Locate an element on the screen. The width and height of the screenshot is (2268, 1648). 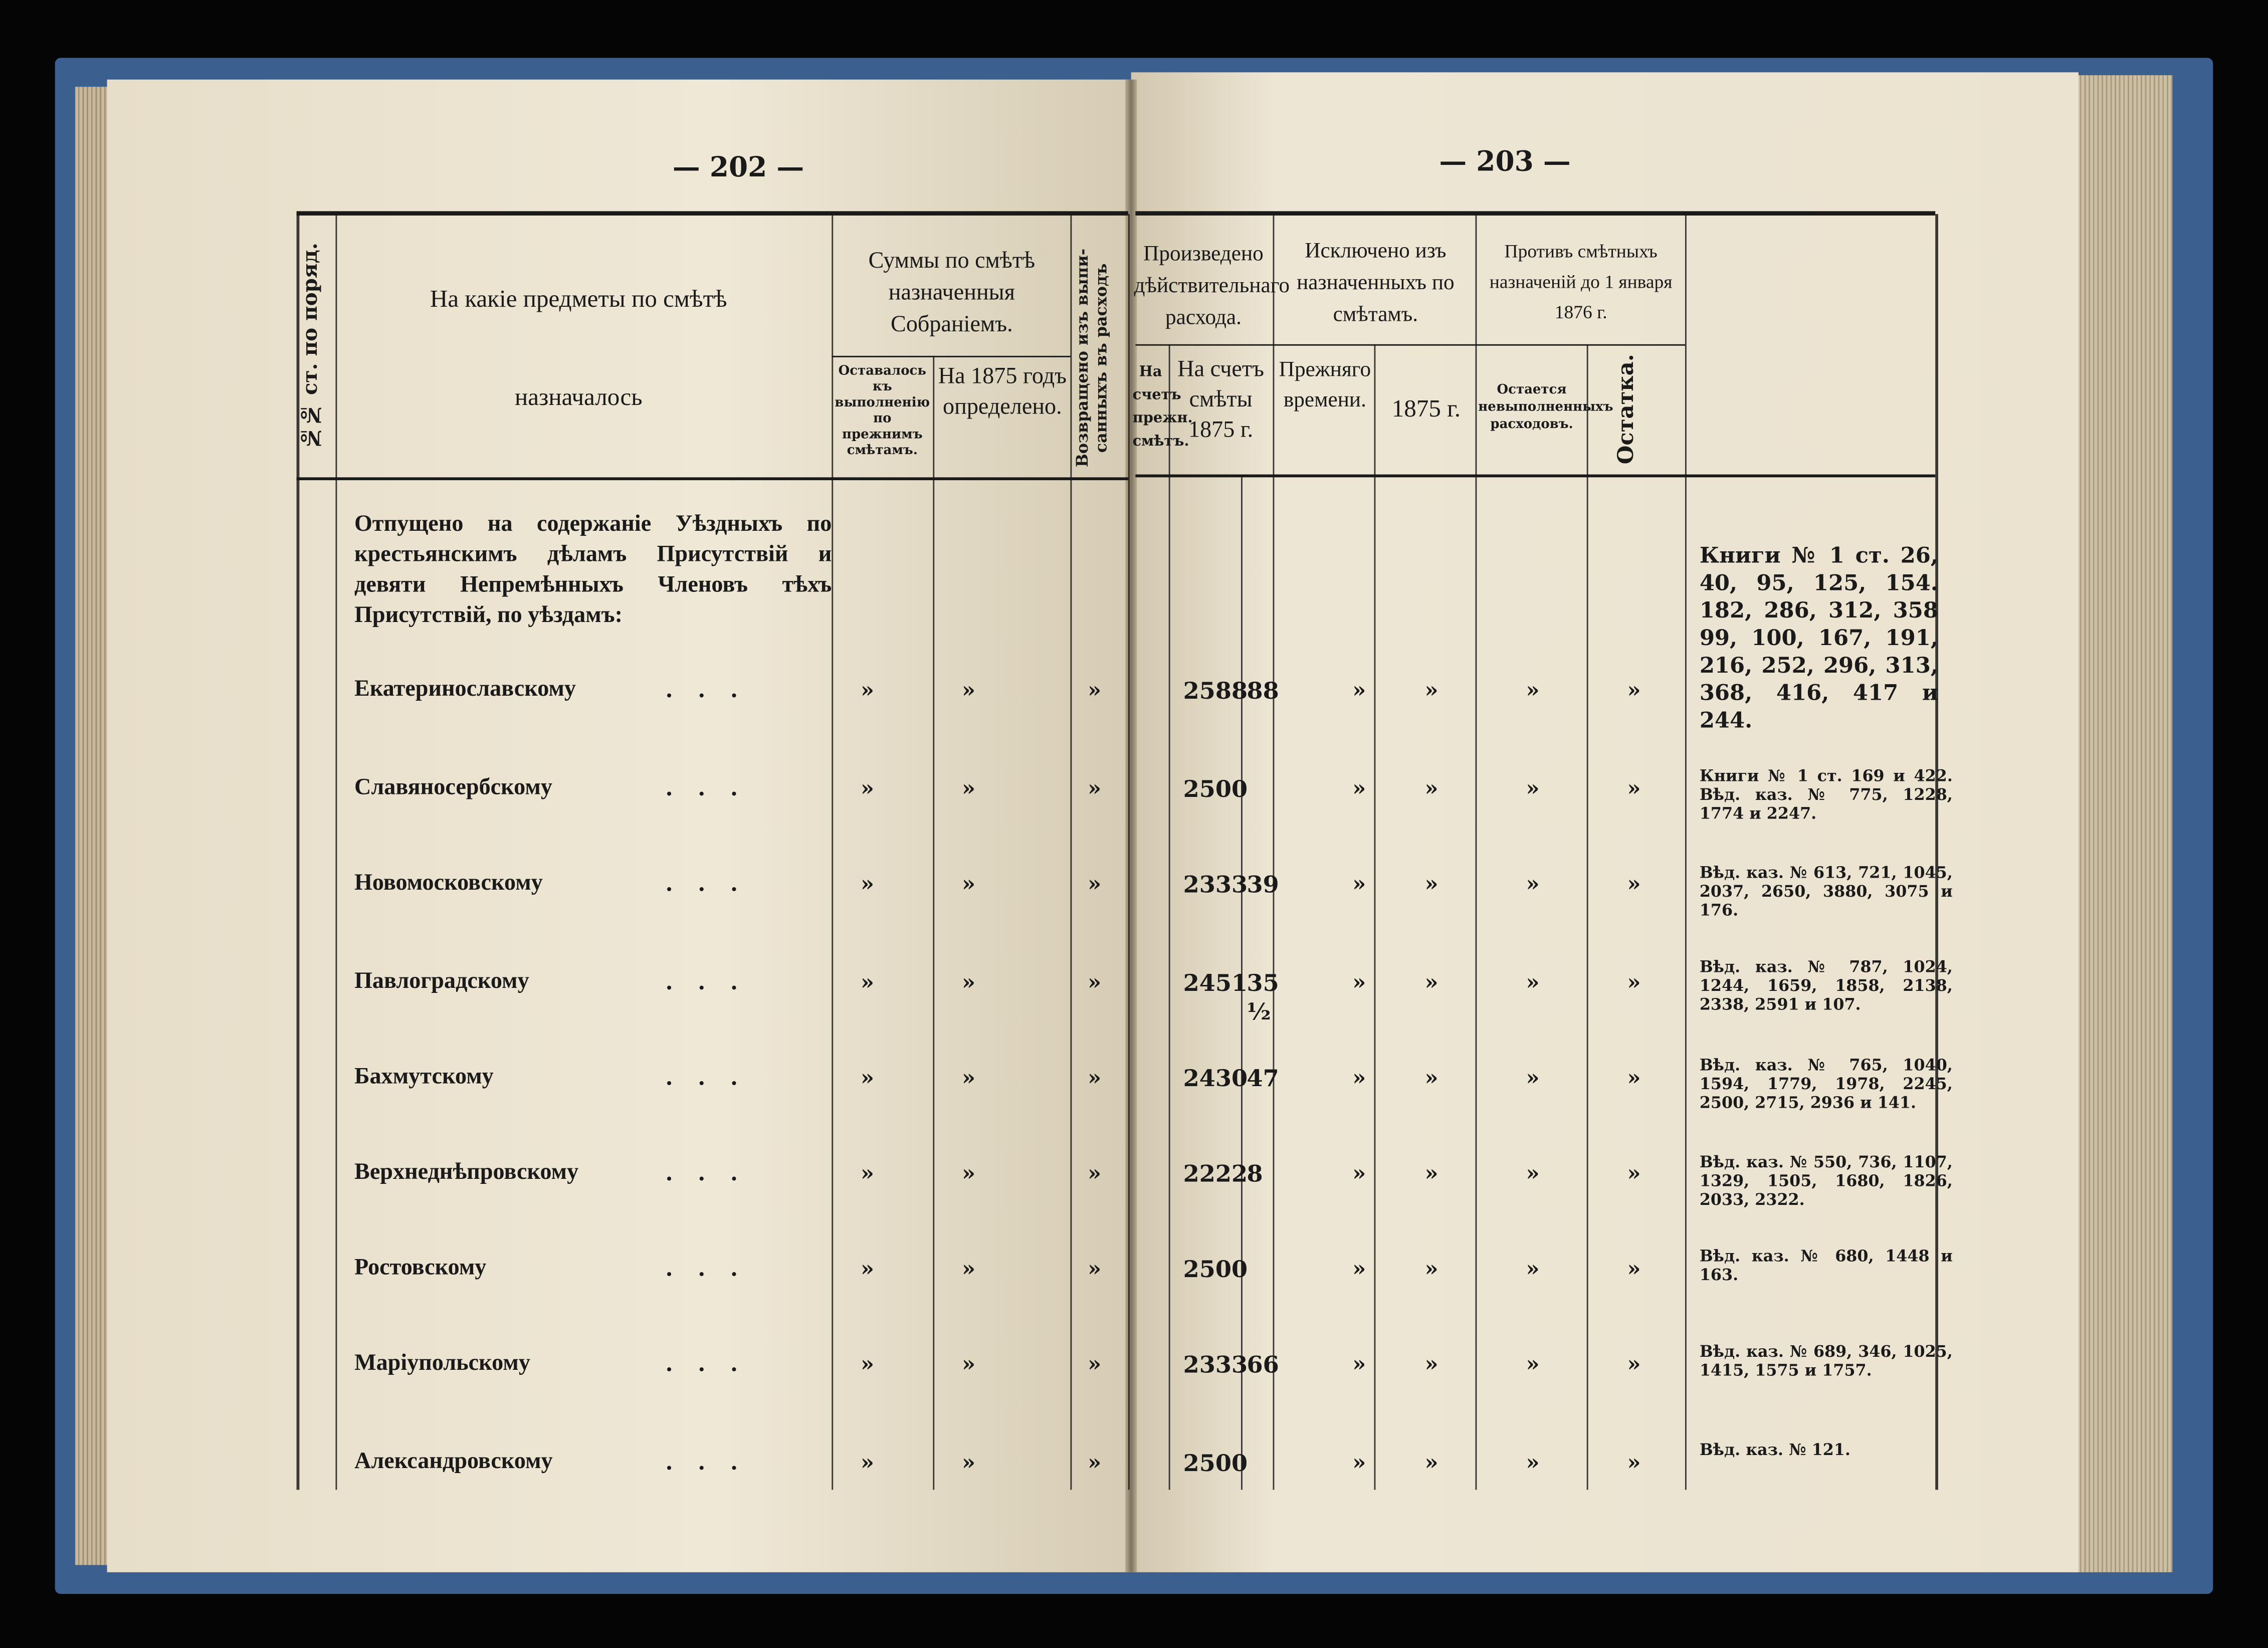
row-amount-kopecks: 8 is located at coordinates (1255, 1174).